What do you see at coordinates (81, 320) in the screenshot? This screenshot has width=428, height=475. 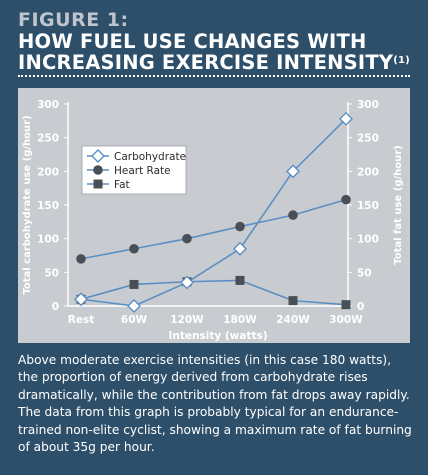 I see `x-tick-label: Rest` at bounding box center [81, 320].